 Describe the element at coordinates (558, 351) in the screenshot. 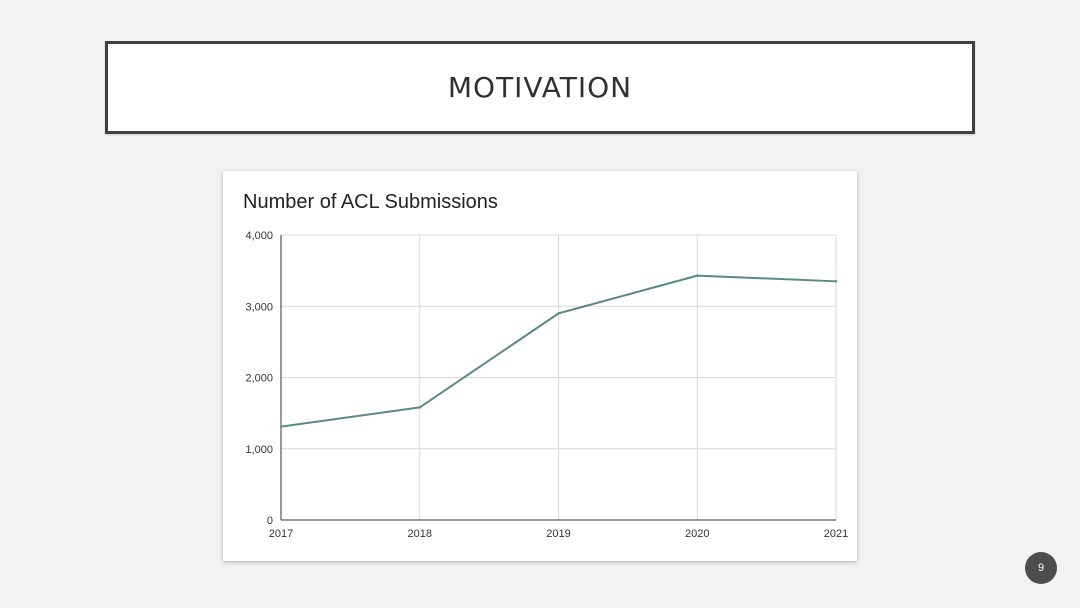

I see `chart-series` at that location.